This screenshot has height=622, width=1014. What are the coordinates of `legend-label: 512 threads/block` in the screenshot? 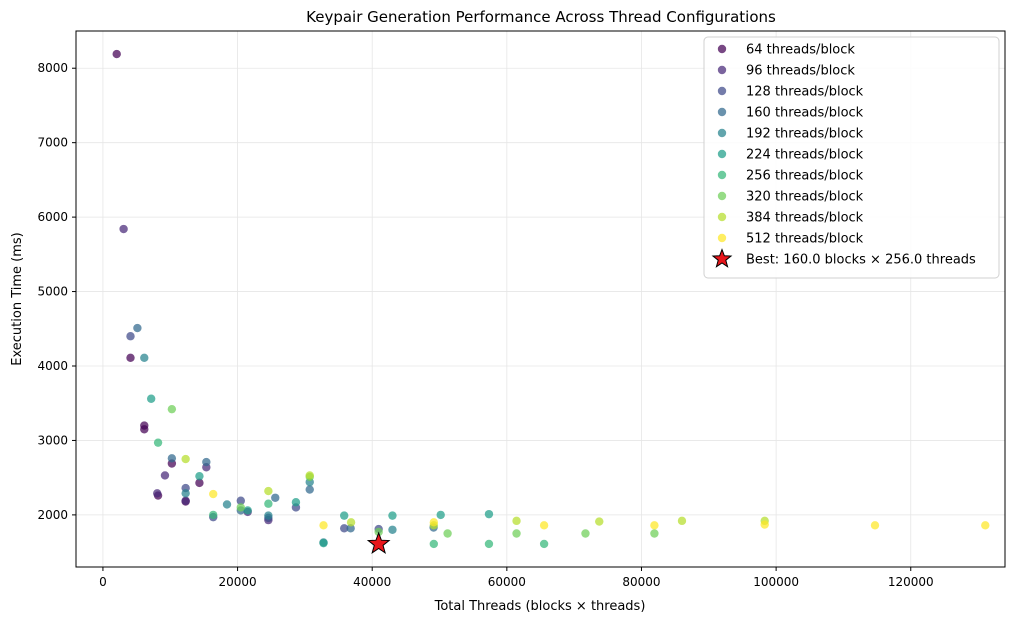 It's located at (805, 239).